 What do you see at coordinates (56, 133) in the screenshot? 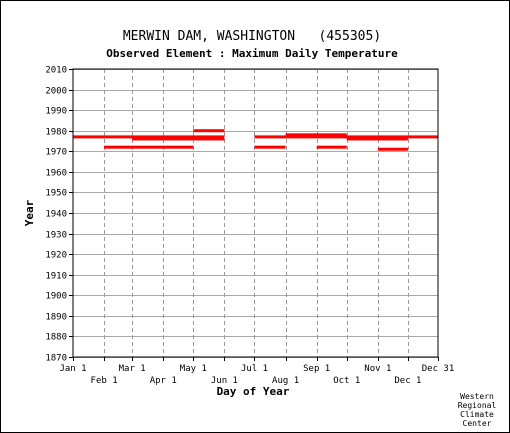
I see `y-tick-label-1980: 1980` at bounding box center [56, 133].